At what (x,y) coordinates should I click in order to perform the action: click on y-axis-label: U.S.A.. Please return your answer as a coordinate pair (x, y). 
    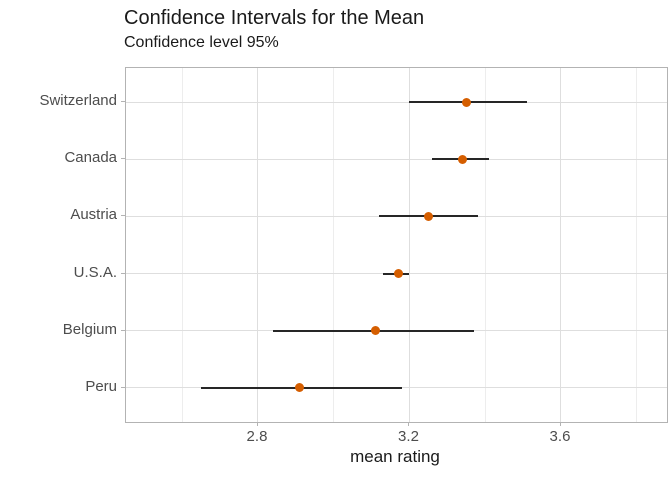
    Looking at the image, I should click on (95, 272).